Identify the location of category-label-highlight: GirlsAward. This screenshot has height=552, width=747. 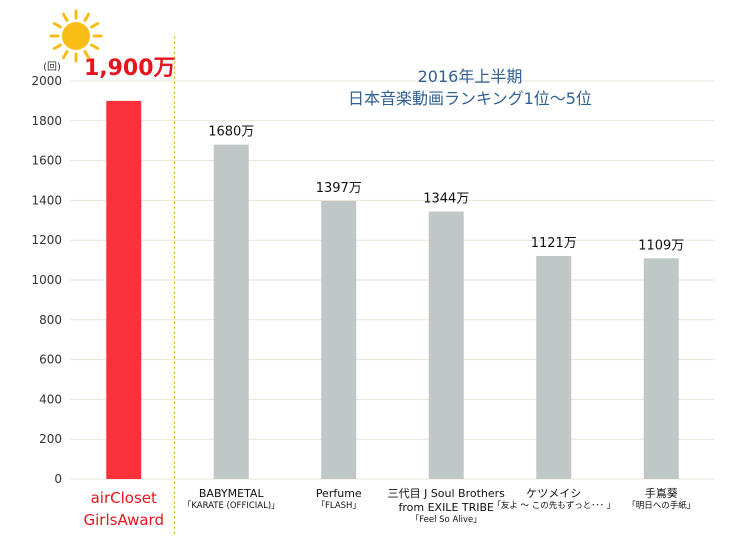
(124, 520).